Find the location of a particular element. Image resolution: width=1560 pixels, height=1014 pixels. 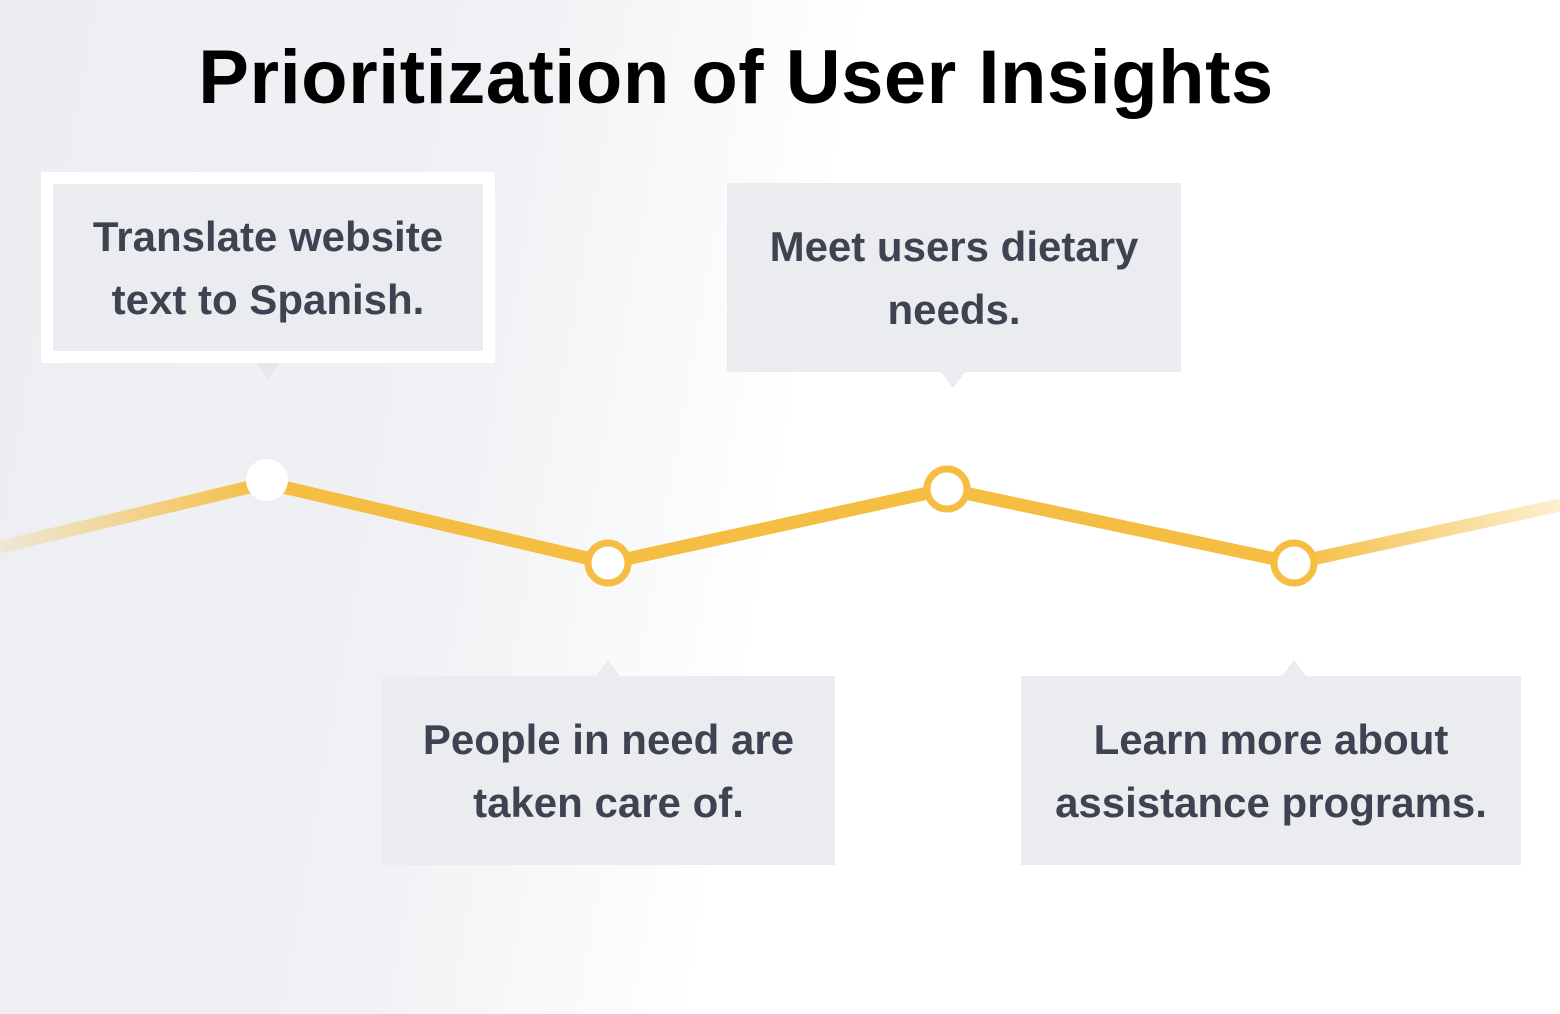

insight-callout-1: Translate website text to Spanish. is located at coordinates (268, 267).